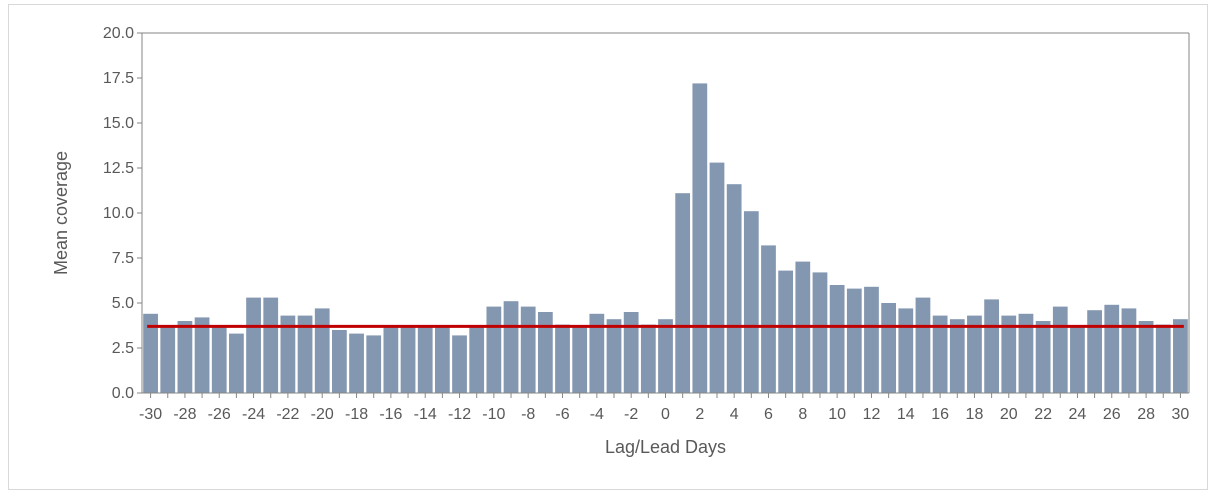 The width and height of the screenshot is (1214, 497). Describe the element at coordinates (123, 303) in the screenshot. I see `y-tick-label: 5.0` at that location.